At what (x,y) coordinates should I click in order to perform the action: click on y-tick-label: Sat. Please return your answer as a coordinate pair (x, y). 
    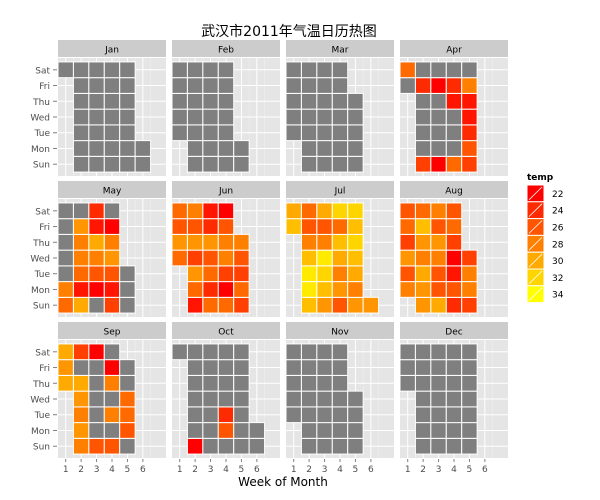
    Looking at the image, I should click on (42, 71).